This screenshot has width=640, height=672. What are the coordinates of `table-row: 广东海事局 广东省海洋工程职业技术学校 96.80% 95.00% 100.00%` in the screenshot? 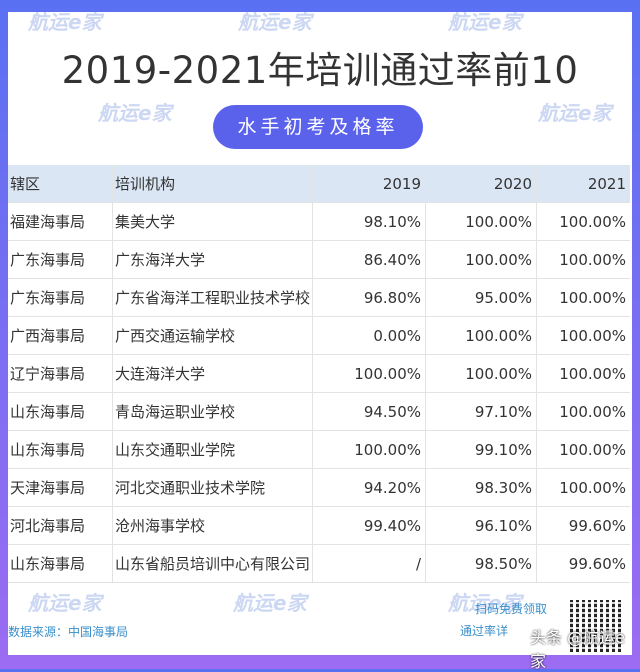 It's located at (319, 297).